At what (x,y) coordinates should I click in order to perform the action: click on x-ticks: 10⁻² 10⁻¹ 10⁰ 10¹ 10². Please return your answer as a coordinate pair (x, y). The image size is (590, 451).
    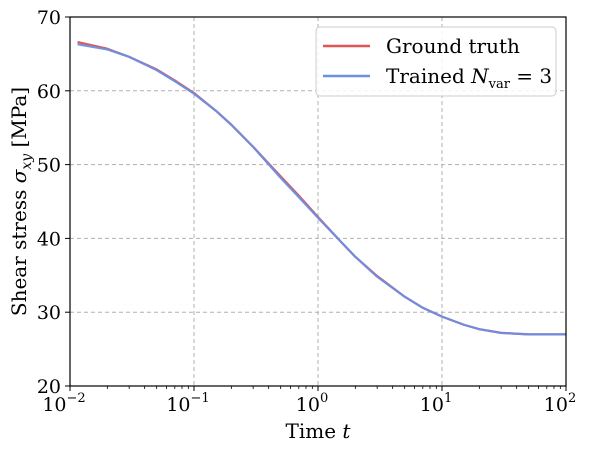
    Looking at the image, I should click on (309, 401).